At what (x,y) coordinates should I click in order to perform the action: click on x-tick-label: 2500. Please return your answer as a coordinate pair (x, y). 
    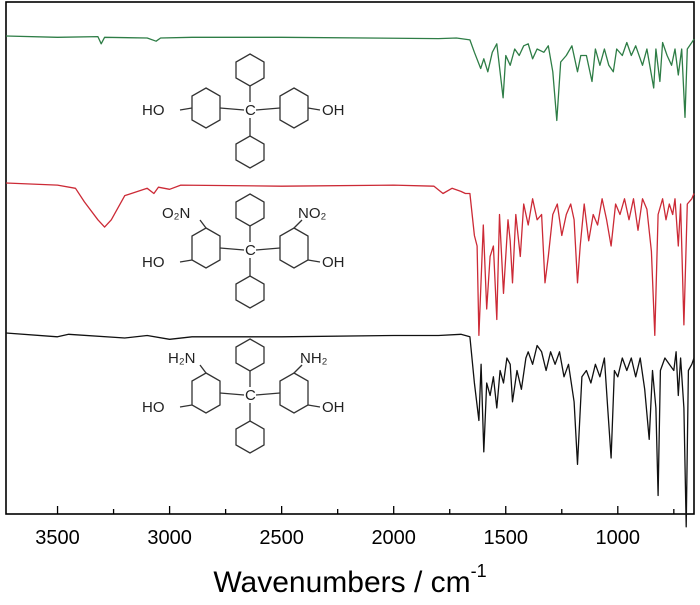
    Looking at the image, I should click on (281, 538).